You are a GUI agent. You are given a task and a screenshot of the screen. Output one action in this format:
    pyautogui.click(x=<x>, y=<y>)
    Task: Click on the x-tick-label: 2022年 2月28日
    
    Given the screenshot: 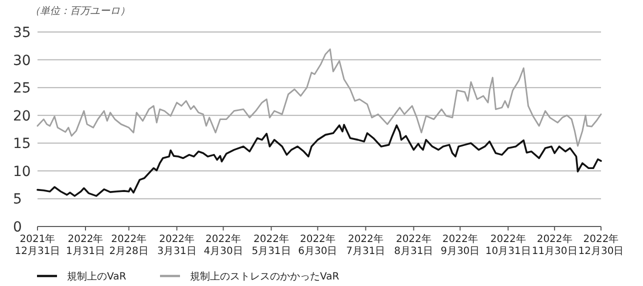 What is the action you would take?
    pyautogui.click(x=128, y=245)
    